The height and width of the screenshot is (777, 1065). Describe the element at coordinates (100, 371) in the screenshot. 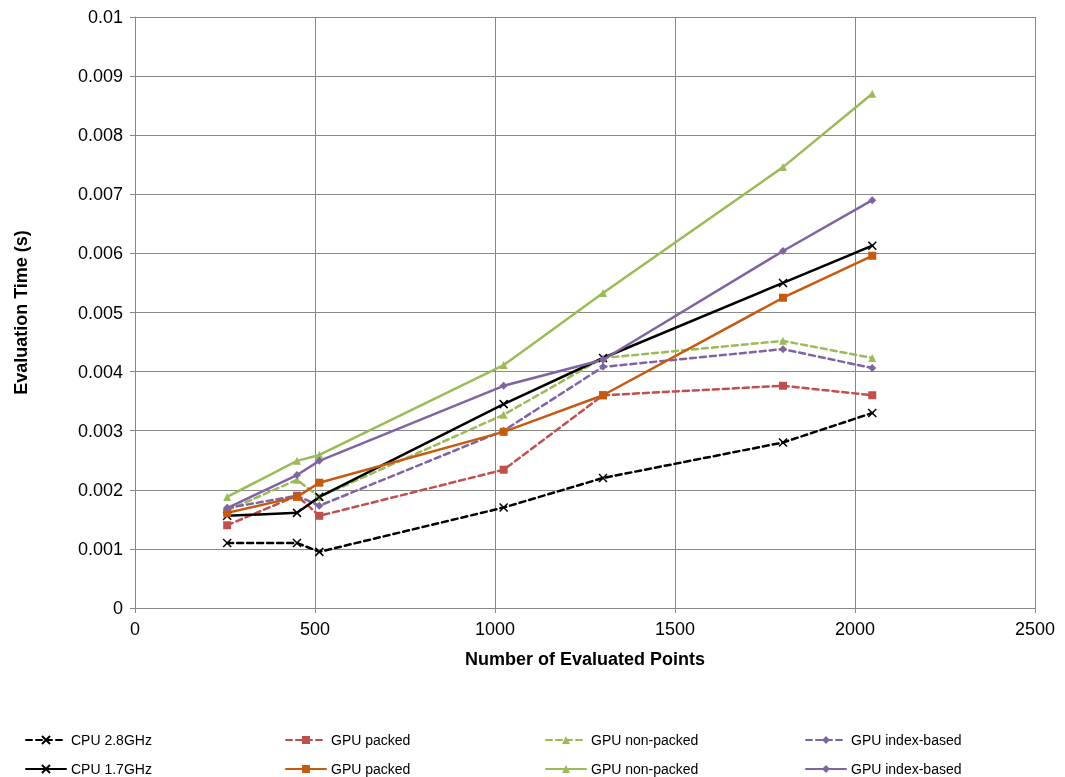

I see `y-tick-label: 0.004` at that location.